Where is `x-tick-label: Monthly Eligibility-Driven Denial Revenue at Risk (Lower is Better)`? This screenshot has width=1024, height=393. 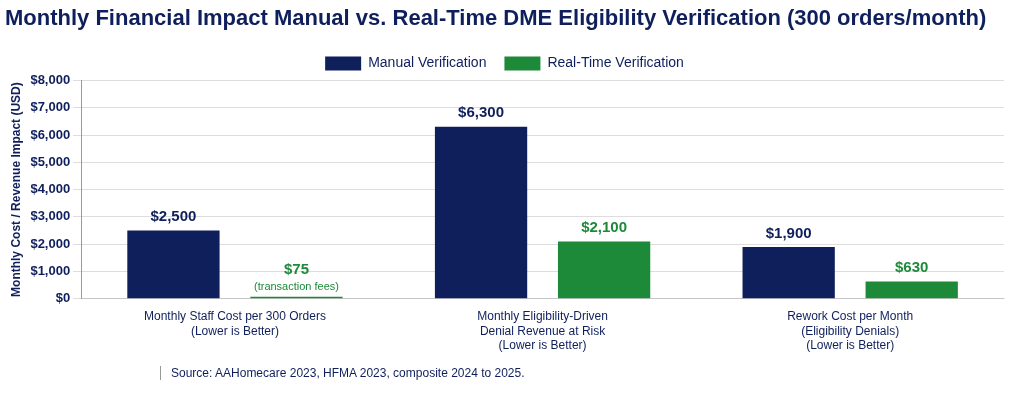 x-tick-label: Monthly Eligibility-Driven Denial Revenue at Risk (Lower is Better) is located at coordinates (542, 331).